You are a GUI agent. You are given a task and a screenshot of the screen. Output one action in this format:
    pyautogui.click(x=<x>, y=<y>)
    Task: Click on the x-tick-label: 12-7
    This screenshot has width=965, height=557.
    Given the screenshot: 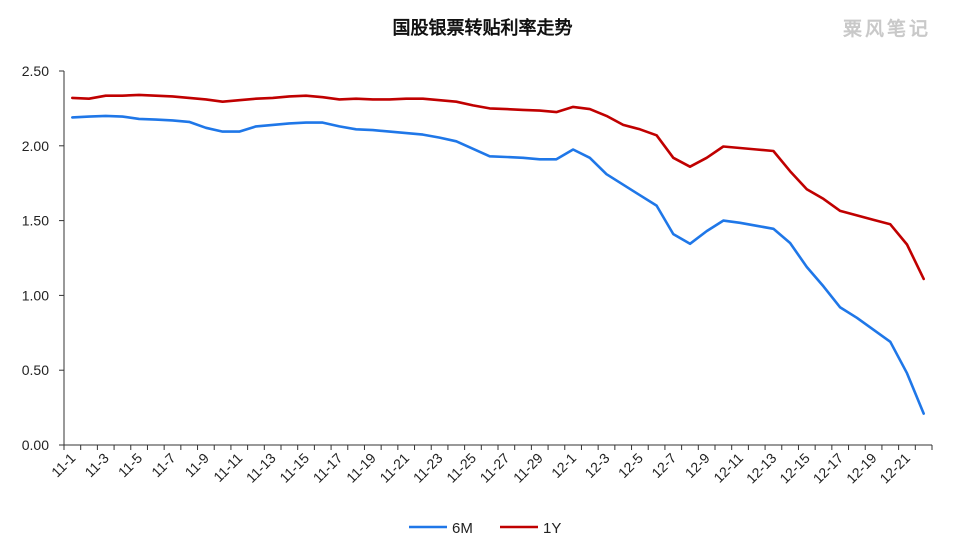 What is the action you would take?
    pyautogui.click(x=663, y=465)
    